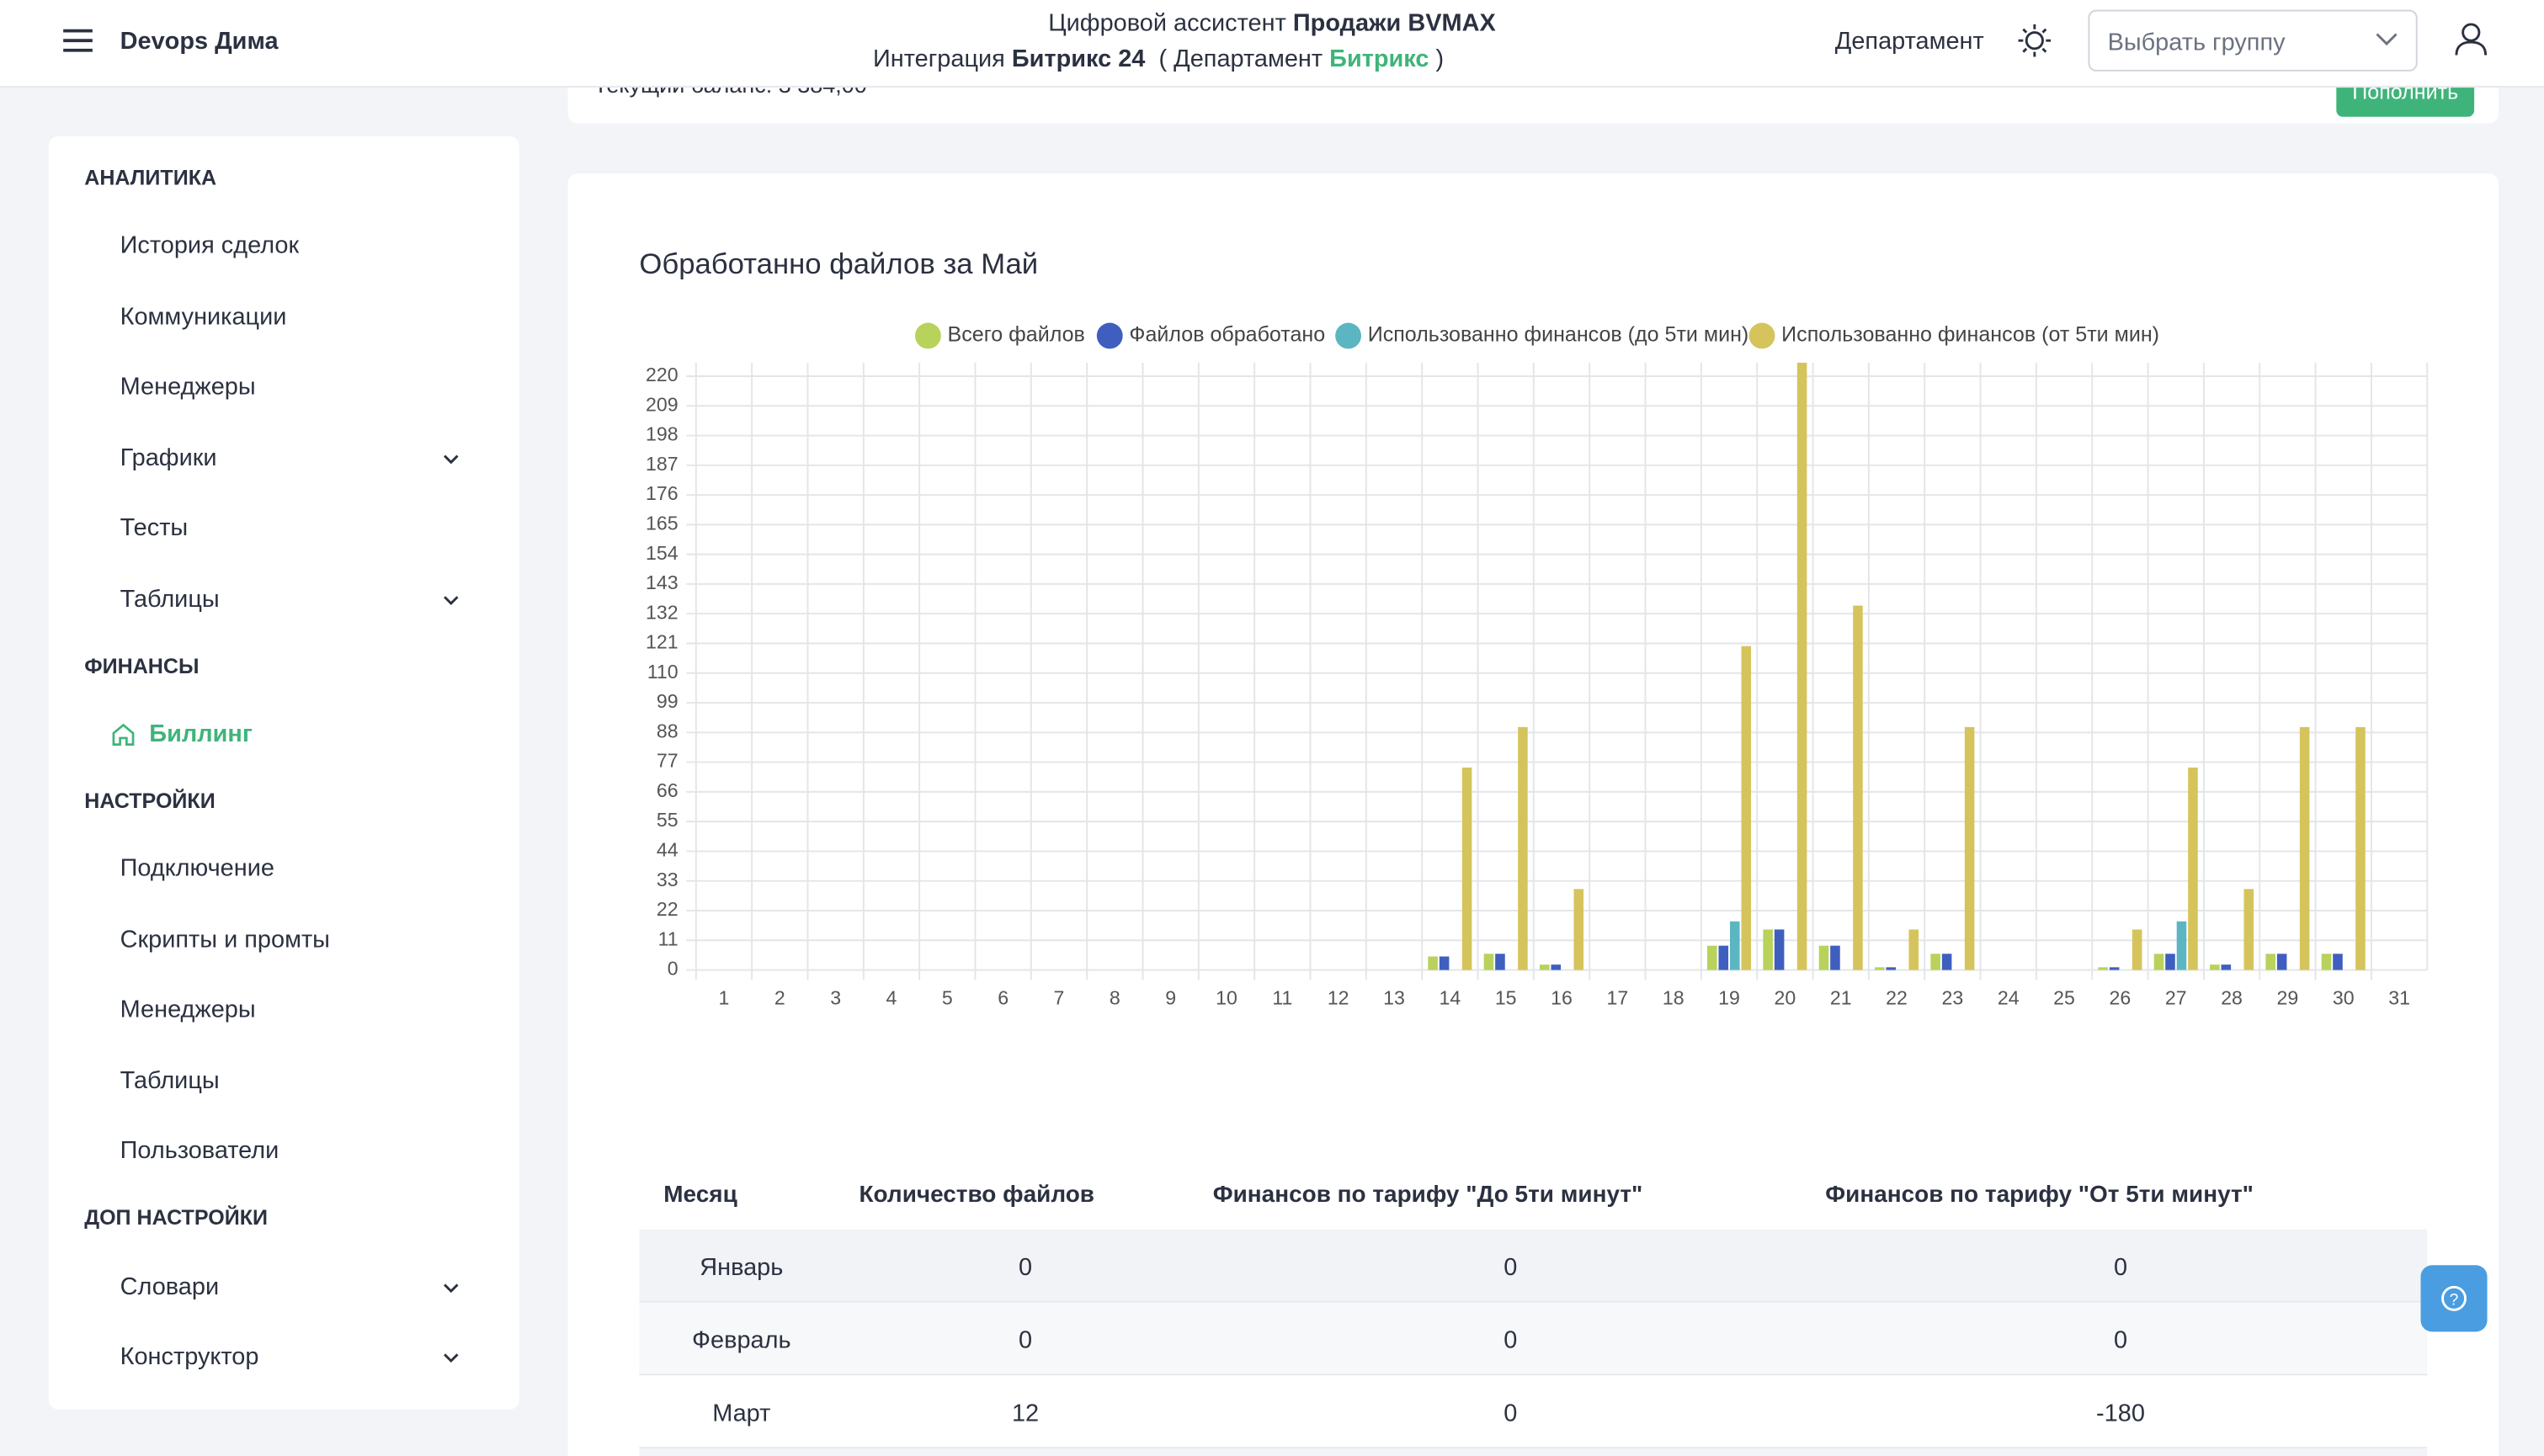  What do you see at coordinates (1003, 997) in the screenshot?
I see `x-tick-label: 6` at bounding box center [1003, 997].